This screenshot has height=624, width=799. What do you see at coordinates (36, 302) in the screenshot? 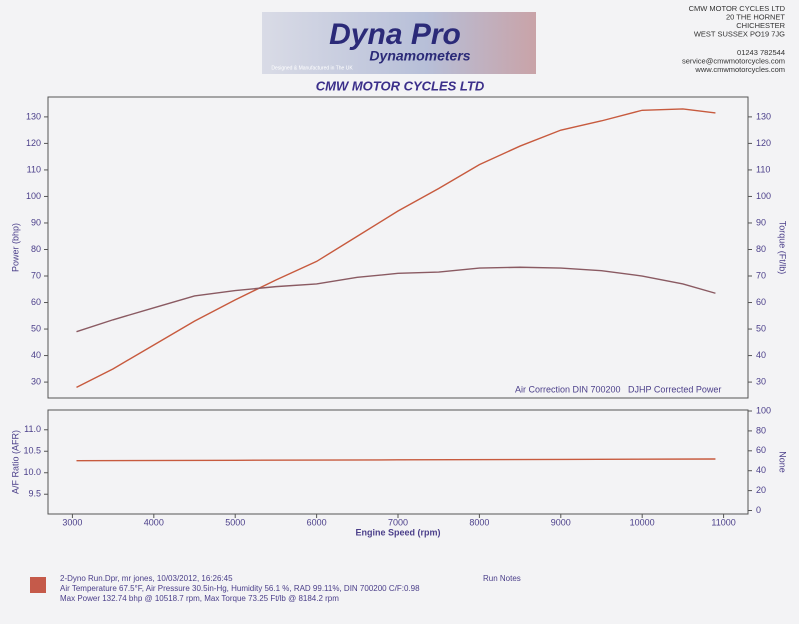
I see `y-tick-label: 60` at bounding box center [36, 302].